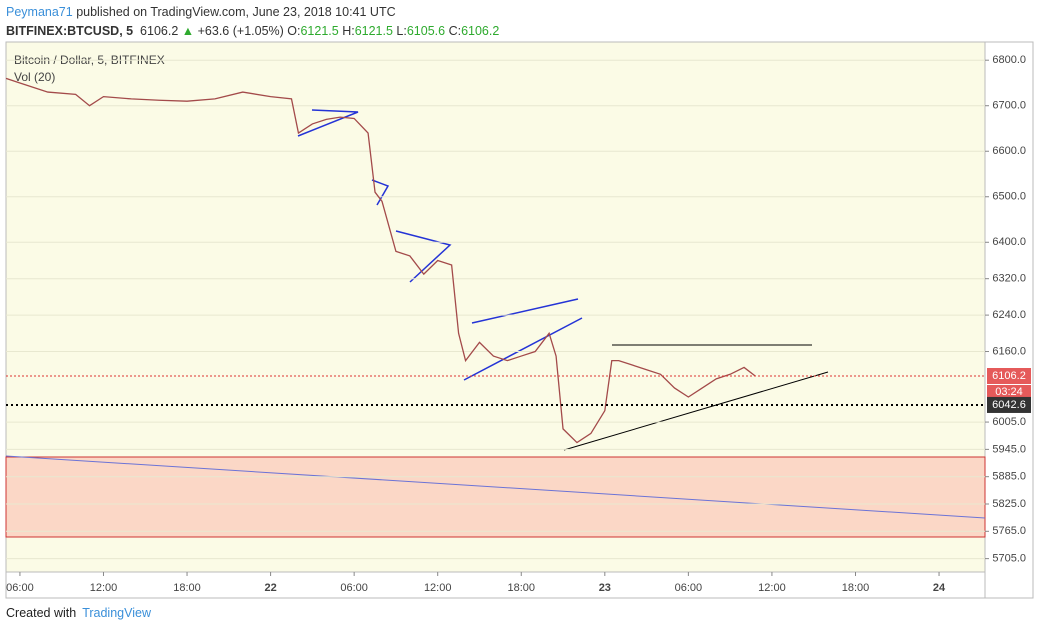  Describe the element at coordinates (1009, 197) in the screenshot. I see `y-tick-label: 6500.0` at that location.